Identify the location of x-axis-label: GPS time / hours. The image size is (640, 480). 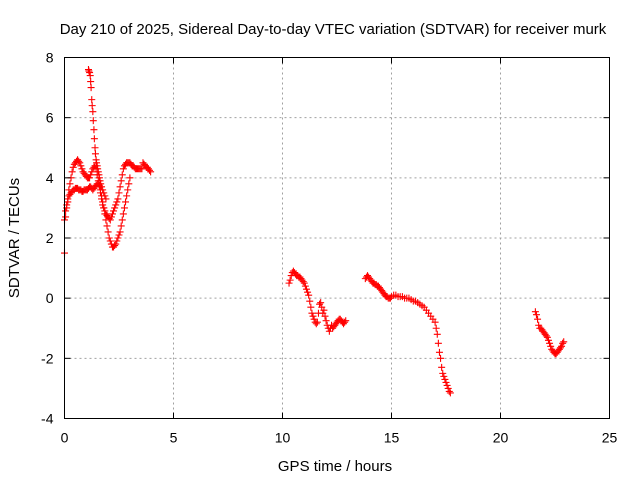
(335, 466).